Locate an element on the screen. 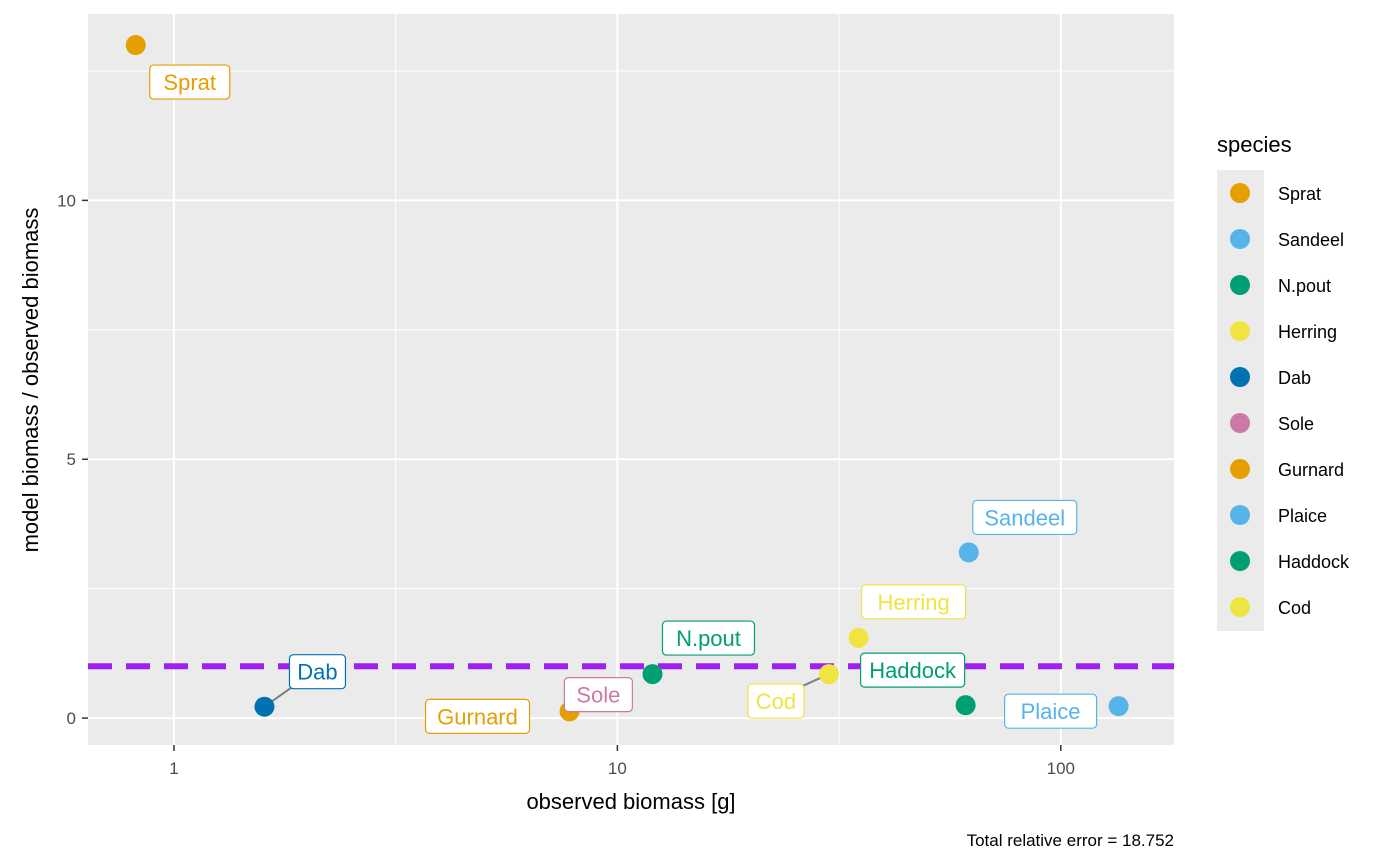  y-axis-ticks: 0 5 10 is located at coordinates (72, 459).